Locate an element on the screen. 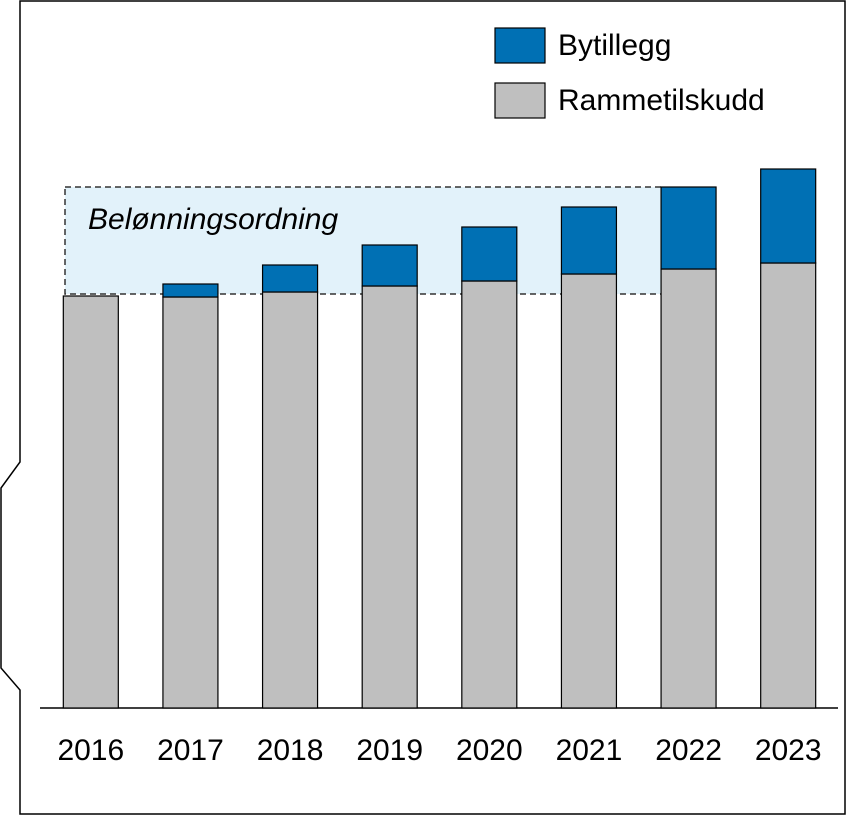 The width and height of the screenshot is (846, 820). legend-label: Bytillegg is located at coordinates (614, 45).